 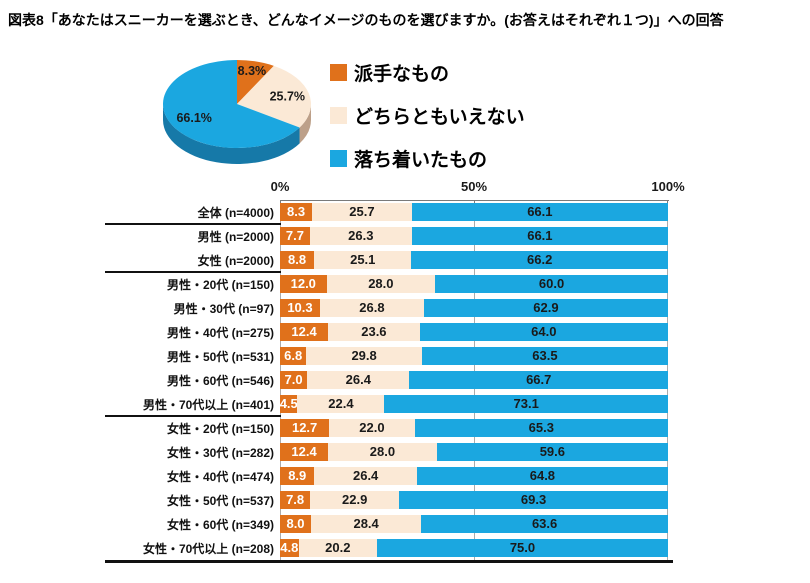 I want to click on bar-row: 女性・50代 (n=537) 7.8 22.9 69.3, so click(x=387, y=500).